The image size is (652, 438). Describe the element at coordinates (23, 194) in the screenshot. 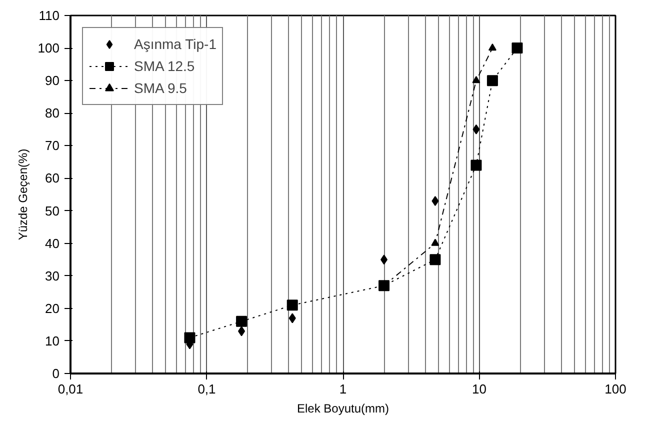

I see `y-axis-title: Yüzde Geçen(%)` at that location.